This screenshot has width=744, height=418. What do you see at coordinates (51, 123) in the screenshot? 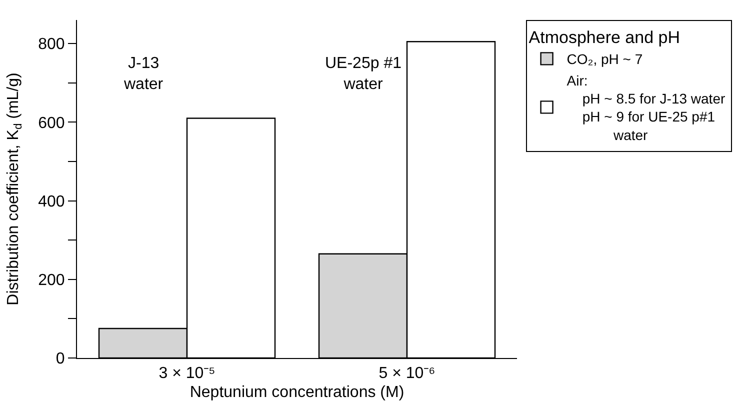
I see `y-tick-label: 600` at bounding box center [51, 123].